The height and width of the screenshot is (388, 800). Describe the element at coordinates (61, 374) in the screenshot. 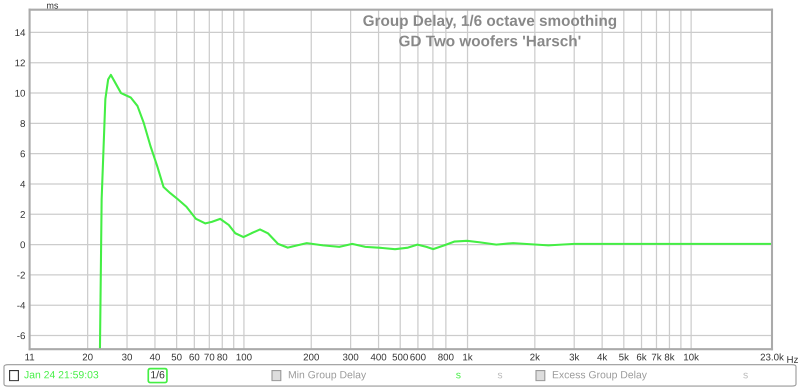

I see `text: Jan 24 21:59:03` at that location.